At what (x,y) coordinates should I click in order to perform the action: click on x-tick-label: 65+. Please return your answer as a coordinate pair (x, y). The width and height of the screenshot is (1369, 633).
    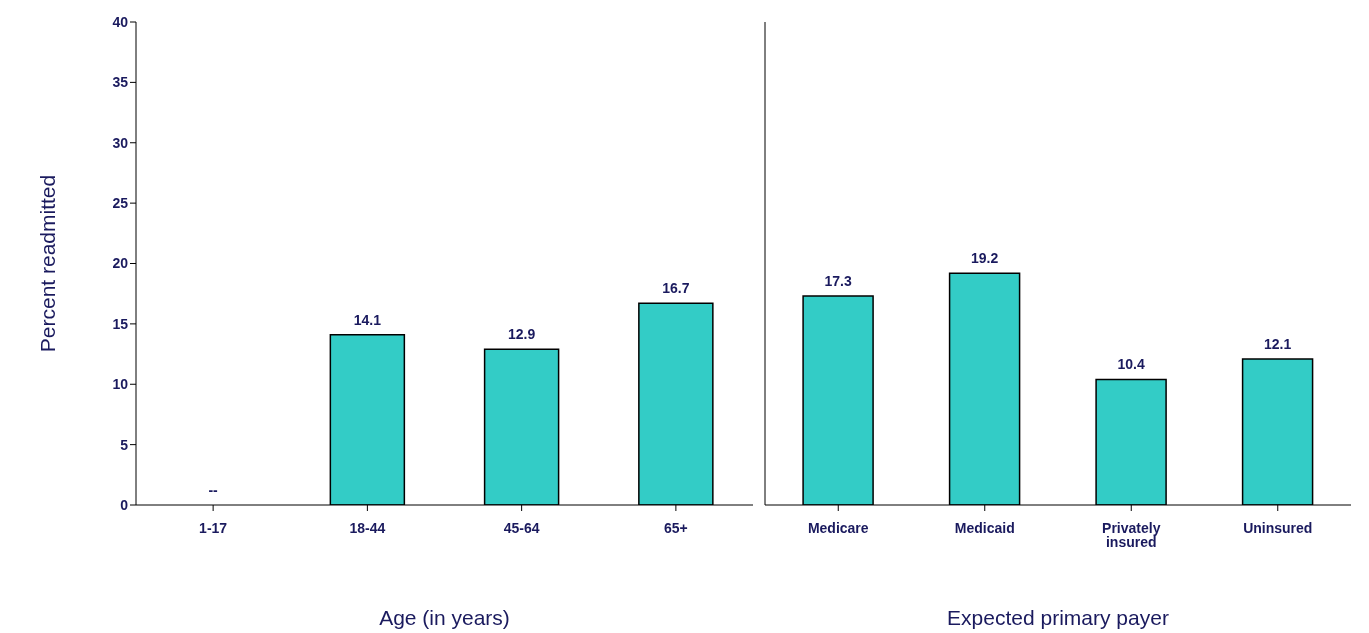
    Looking at the image, I should click on (676, 527).